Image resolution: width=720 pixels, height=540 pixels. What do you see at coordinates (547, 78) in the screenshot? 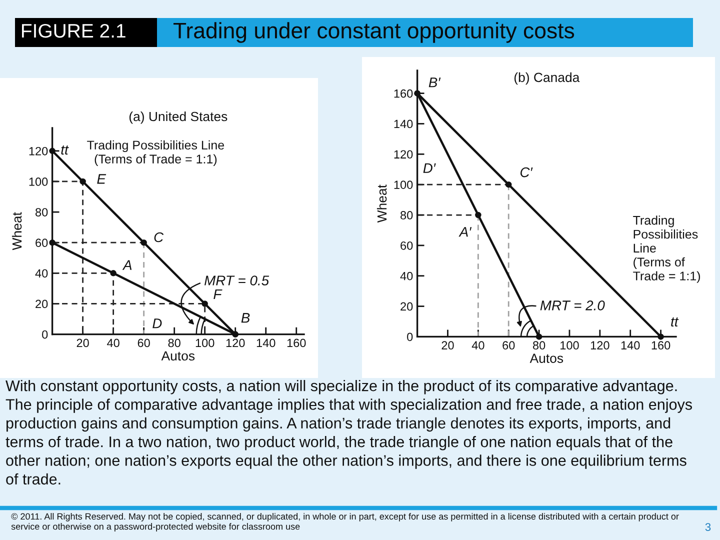
I see `chart-title: (b) Canada` at bounding box center [547, 78].